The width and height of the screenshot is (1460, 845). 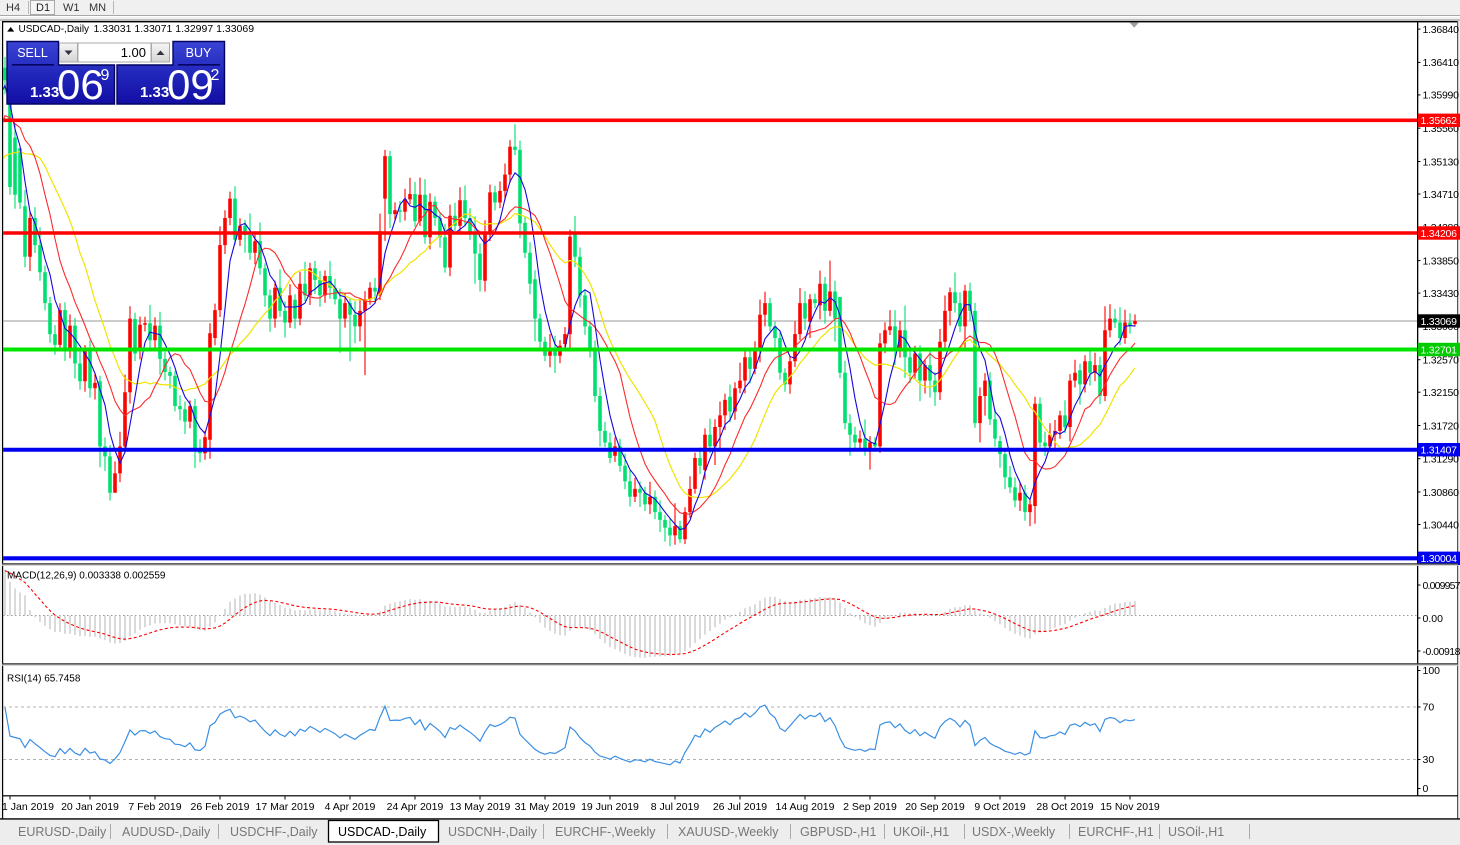 What do you see at coordinates (97, 8) in the screenshot?
I see `svg-text: MN` at bounding box center [97, 8].